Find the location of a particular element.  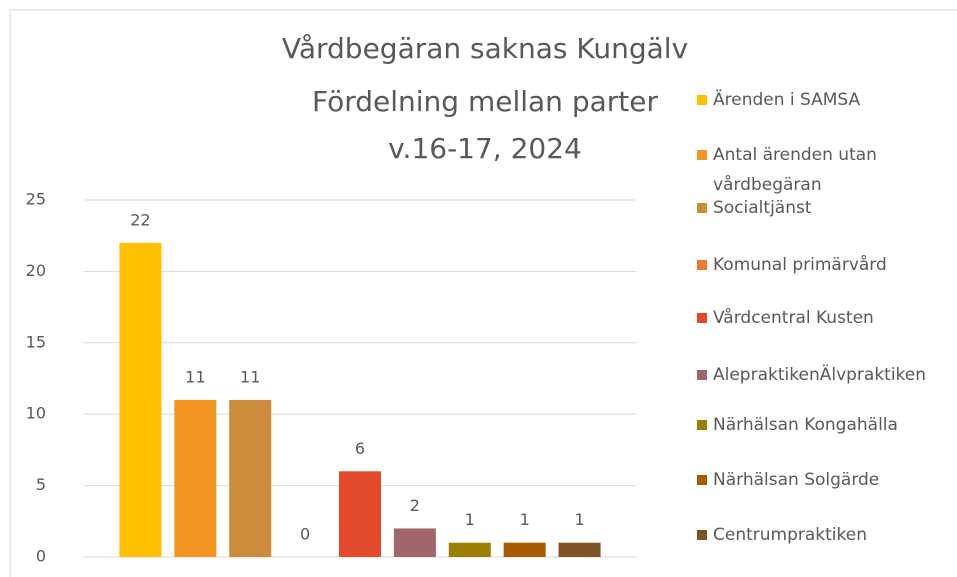

legend-item: Närhälsan Kongahälla is located at coordinates (827, 425).